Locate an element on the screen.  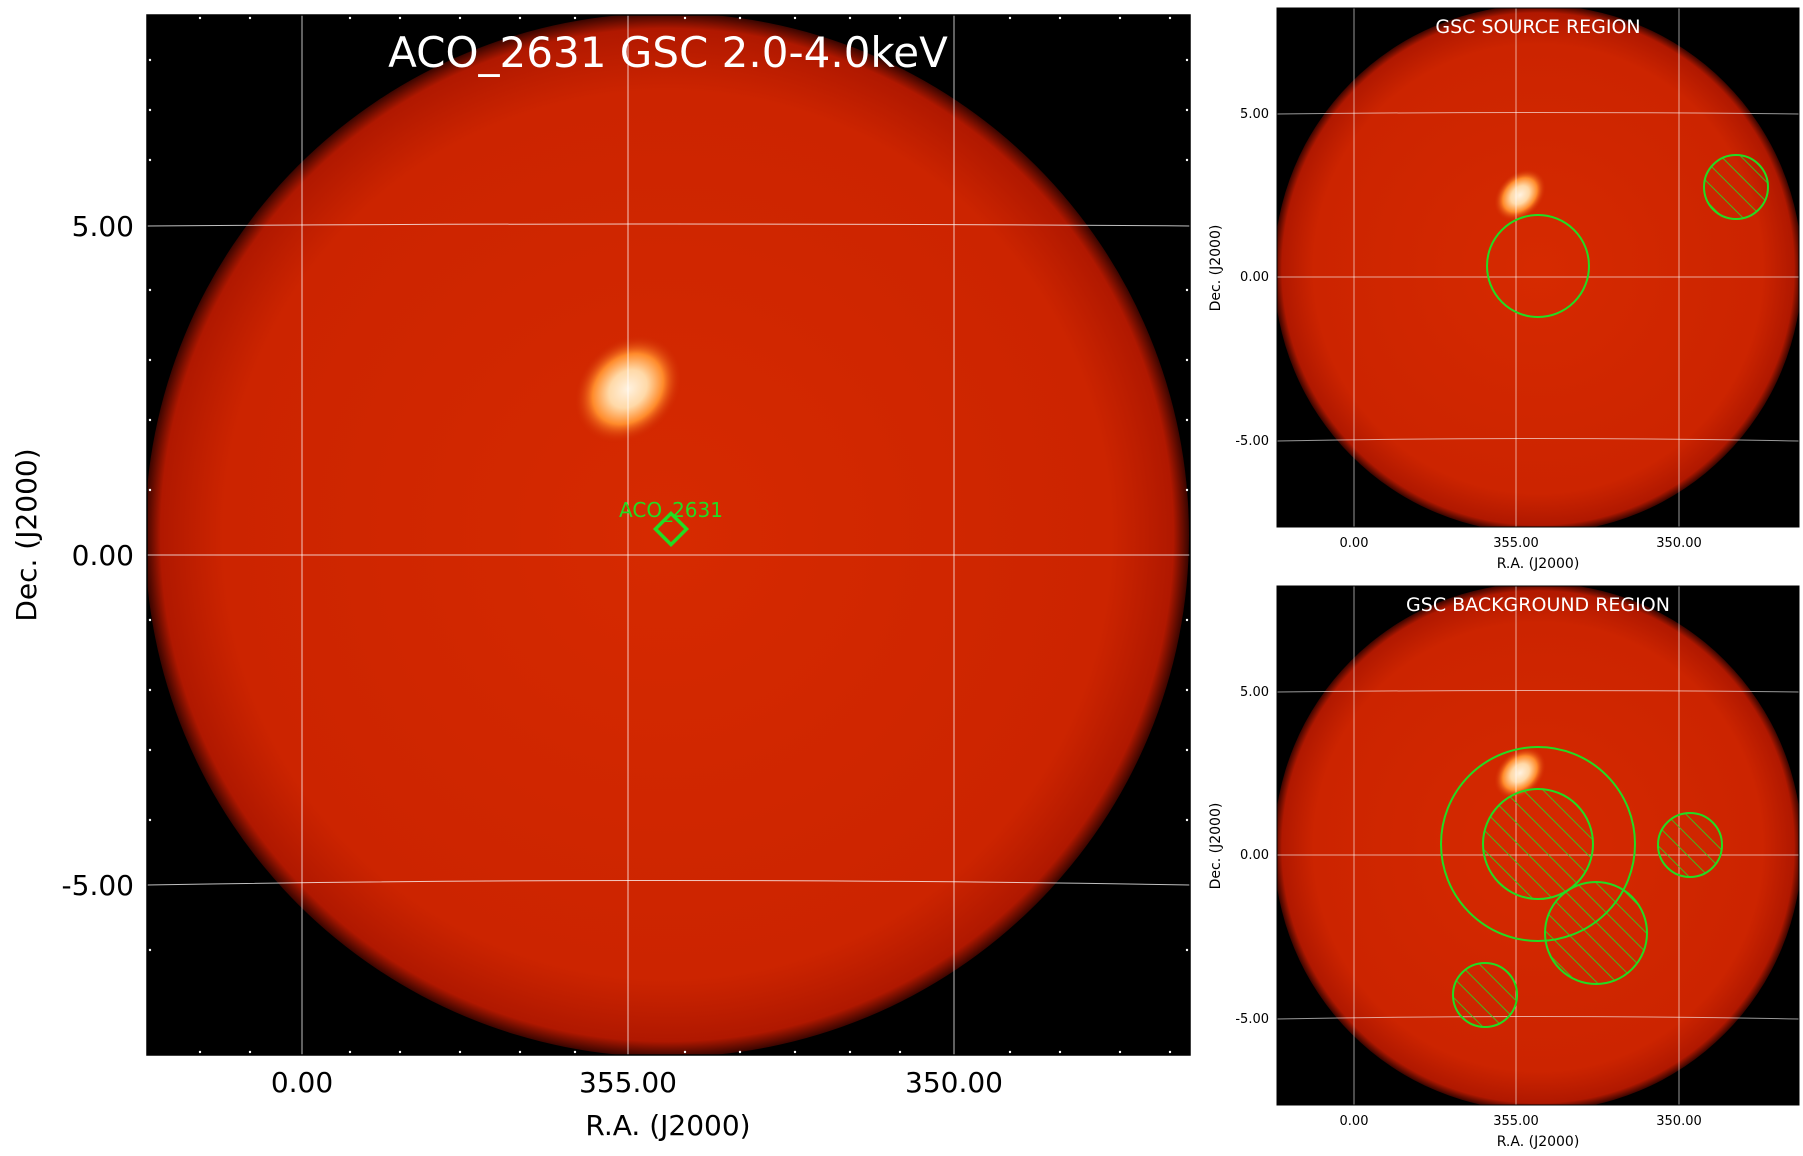
source-ytick-2: -5.00 is located at coordinates (1252, 441).